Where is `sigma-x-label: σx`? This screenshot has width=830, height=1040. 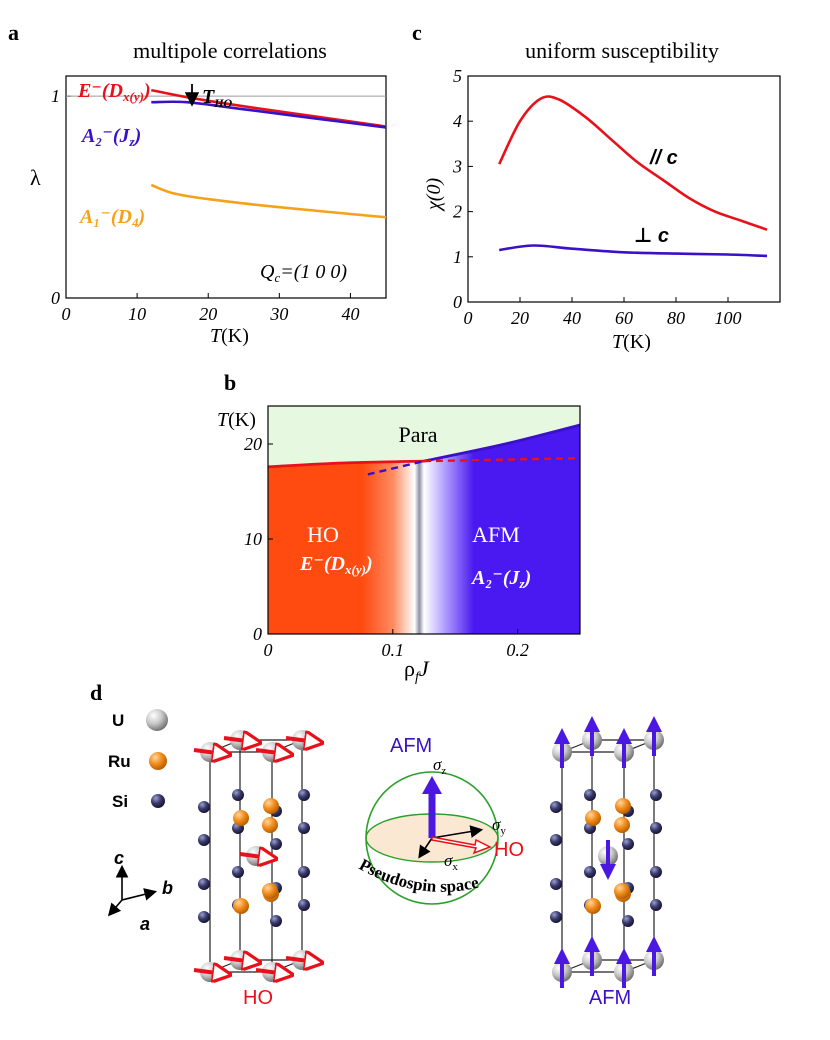
sigma-x-label: σx is located at coordinates (451, 862).